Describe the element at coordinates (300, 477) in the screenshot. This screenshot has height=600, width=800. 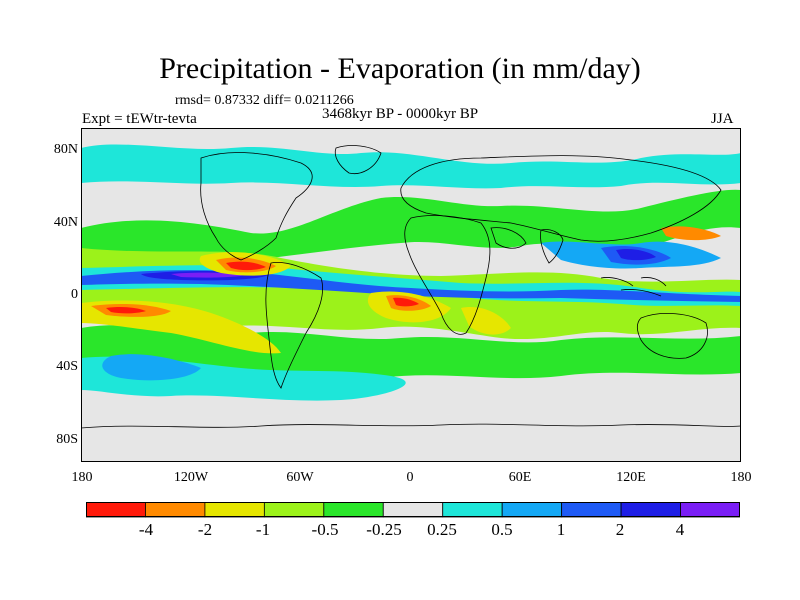
I see `lon-label-60w: 60W` at that location.